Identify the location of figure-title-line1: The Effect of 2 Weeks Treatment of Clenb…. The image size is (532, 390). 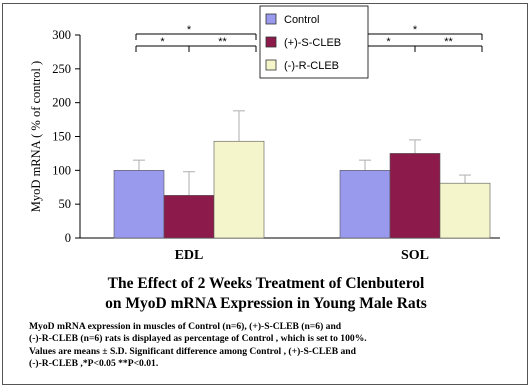
(266, 283).